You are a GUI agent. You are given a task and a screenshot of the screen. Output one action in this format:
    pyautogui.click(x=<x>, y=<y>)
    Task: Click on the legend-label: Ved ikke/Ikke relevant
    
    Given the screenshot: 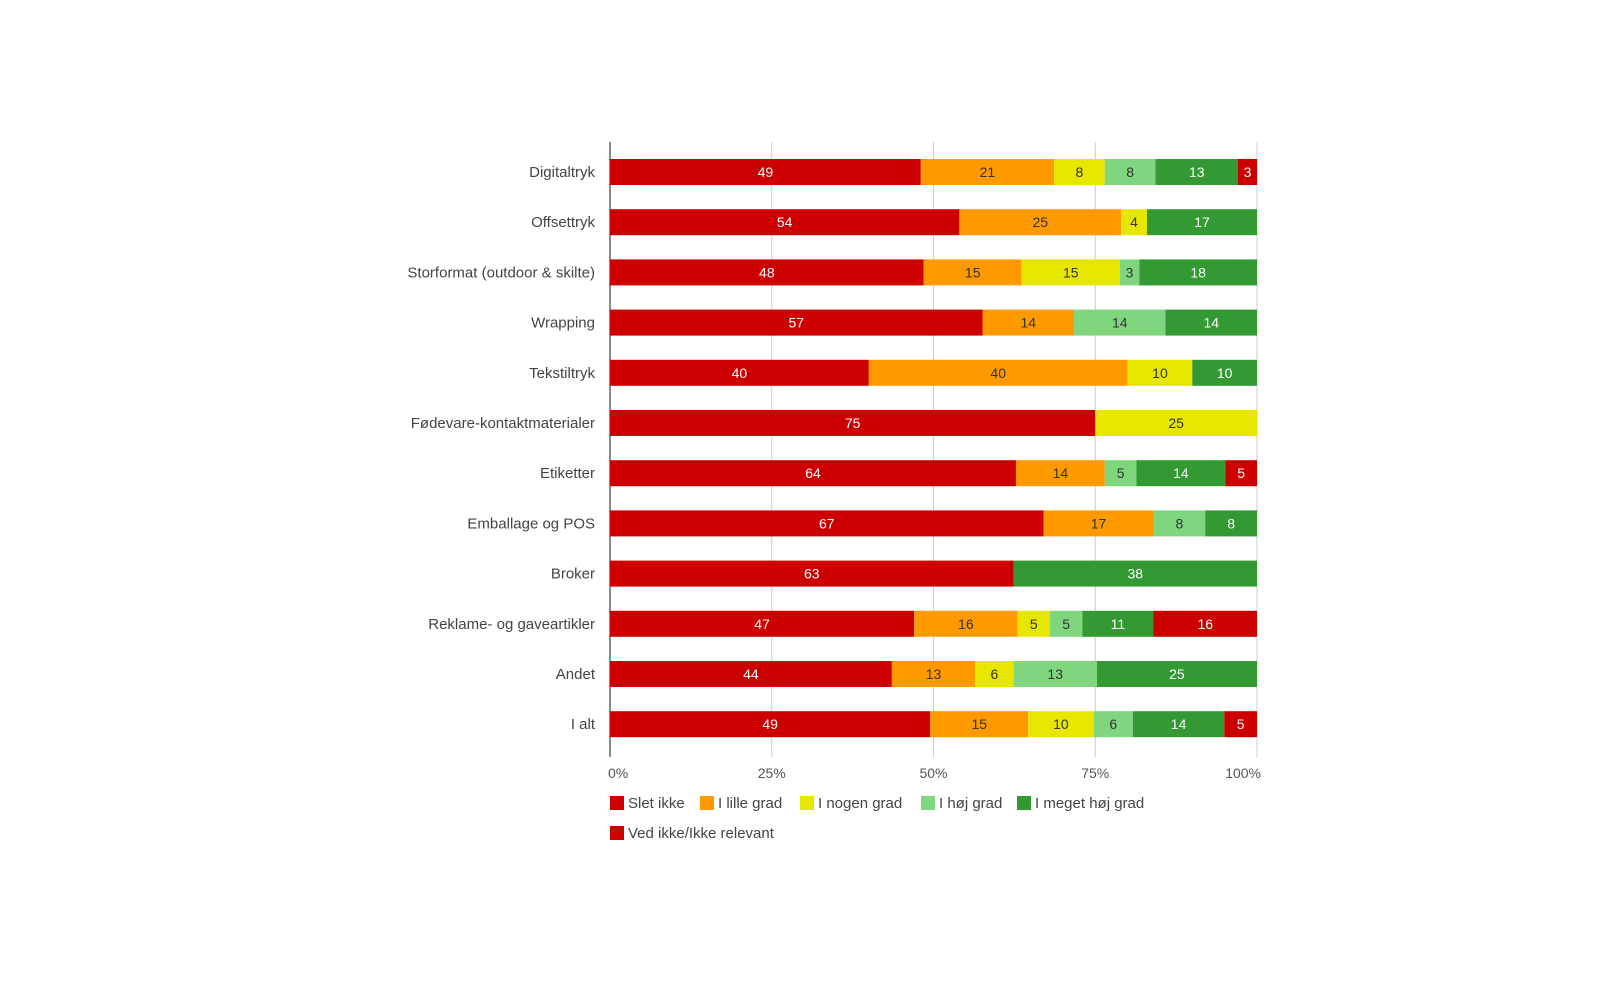 What is the action you would take?
    pyautogui.click(x=701, y=833)
    